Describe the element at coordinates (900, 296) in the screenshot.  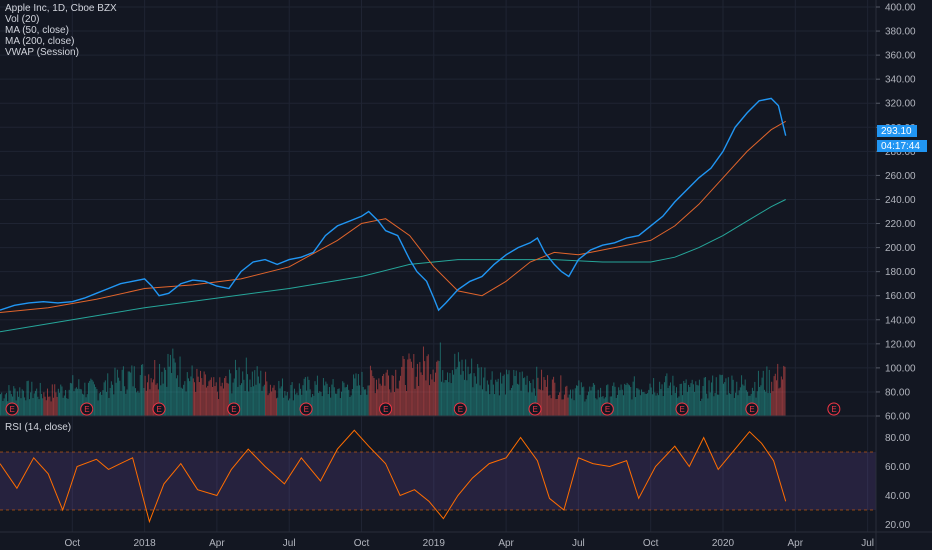
I see `price-tick-12: 160.00` at that location.